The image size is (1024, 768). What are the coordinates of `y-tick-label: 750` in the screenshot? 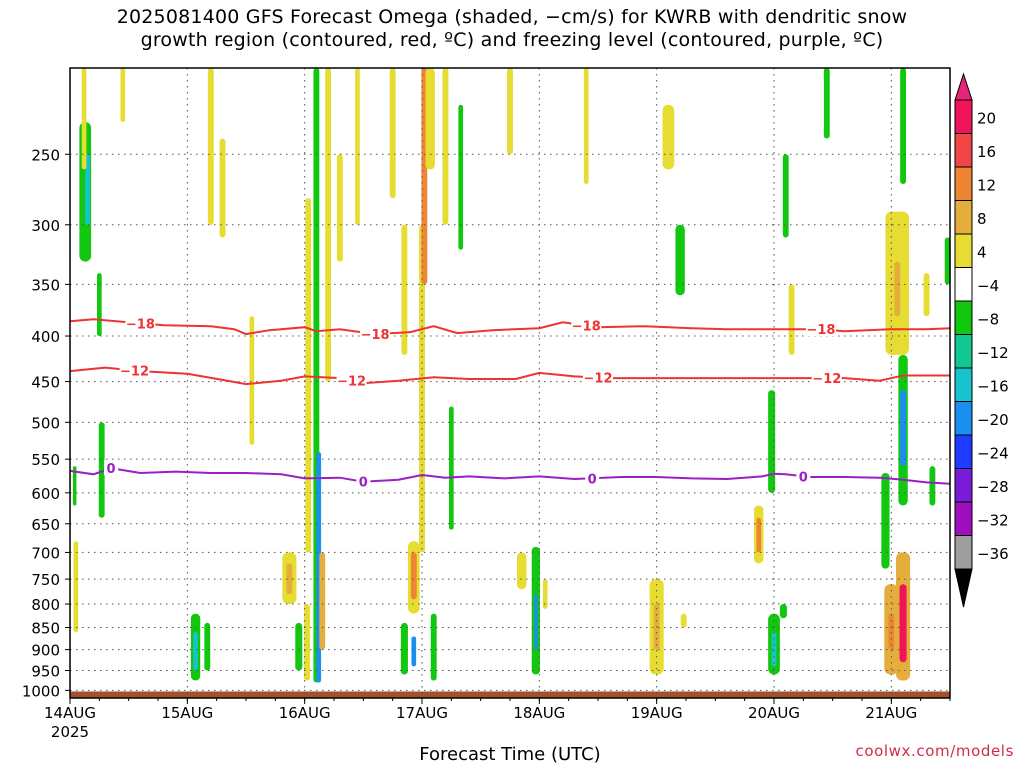 It's located at (45, 580).